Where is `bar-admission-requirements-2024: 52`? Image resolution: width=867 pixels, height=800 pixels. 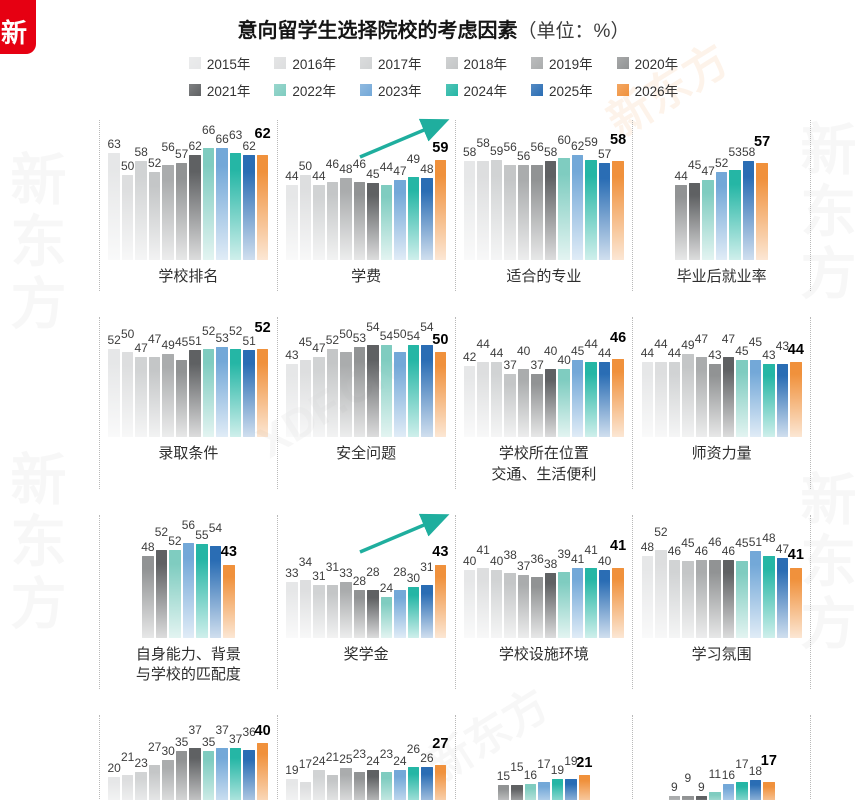 bar-admission-requirements-2024: 52 is located at coordinates (235, 381).